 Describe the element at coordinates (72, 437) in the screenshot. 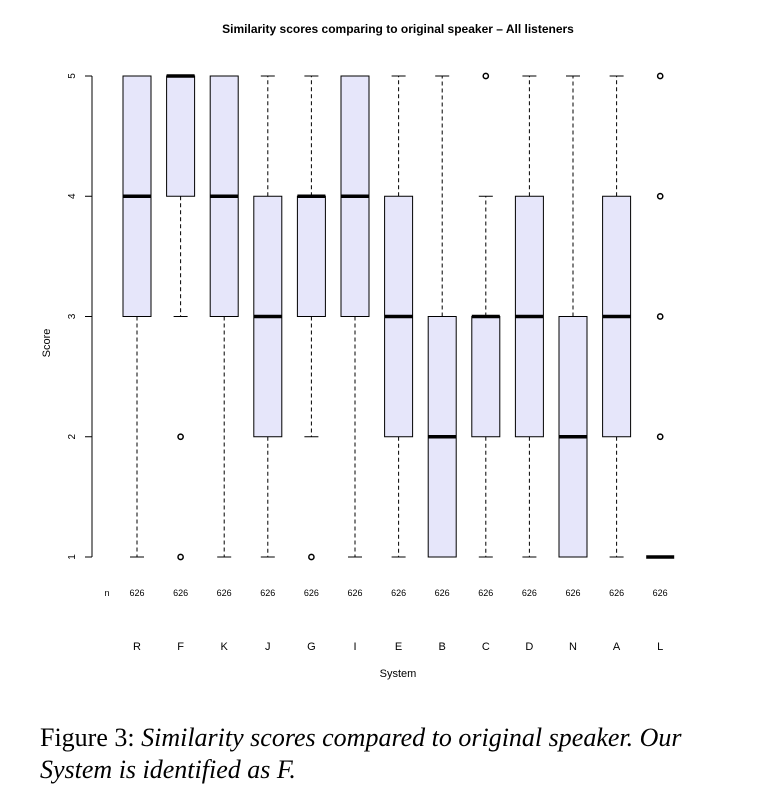

I see `y-tick-label: 2` at that location.